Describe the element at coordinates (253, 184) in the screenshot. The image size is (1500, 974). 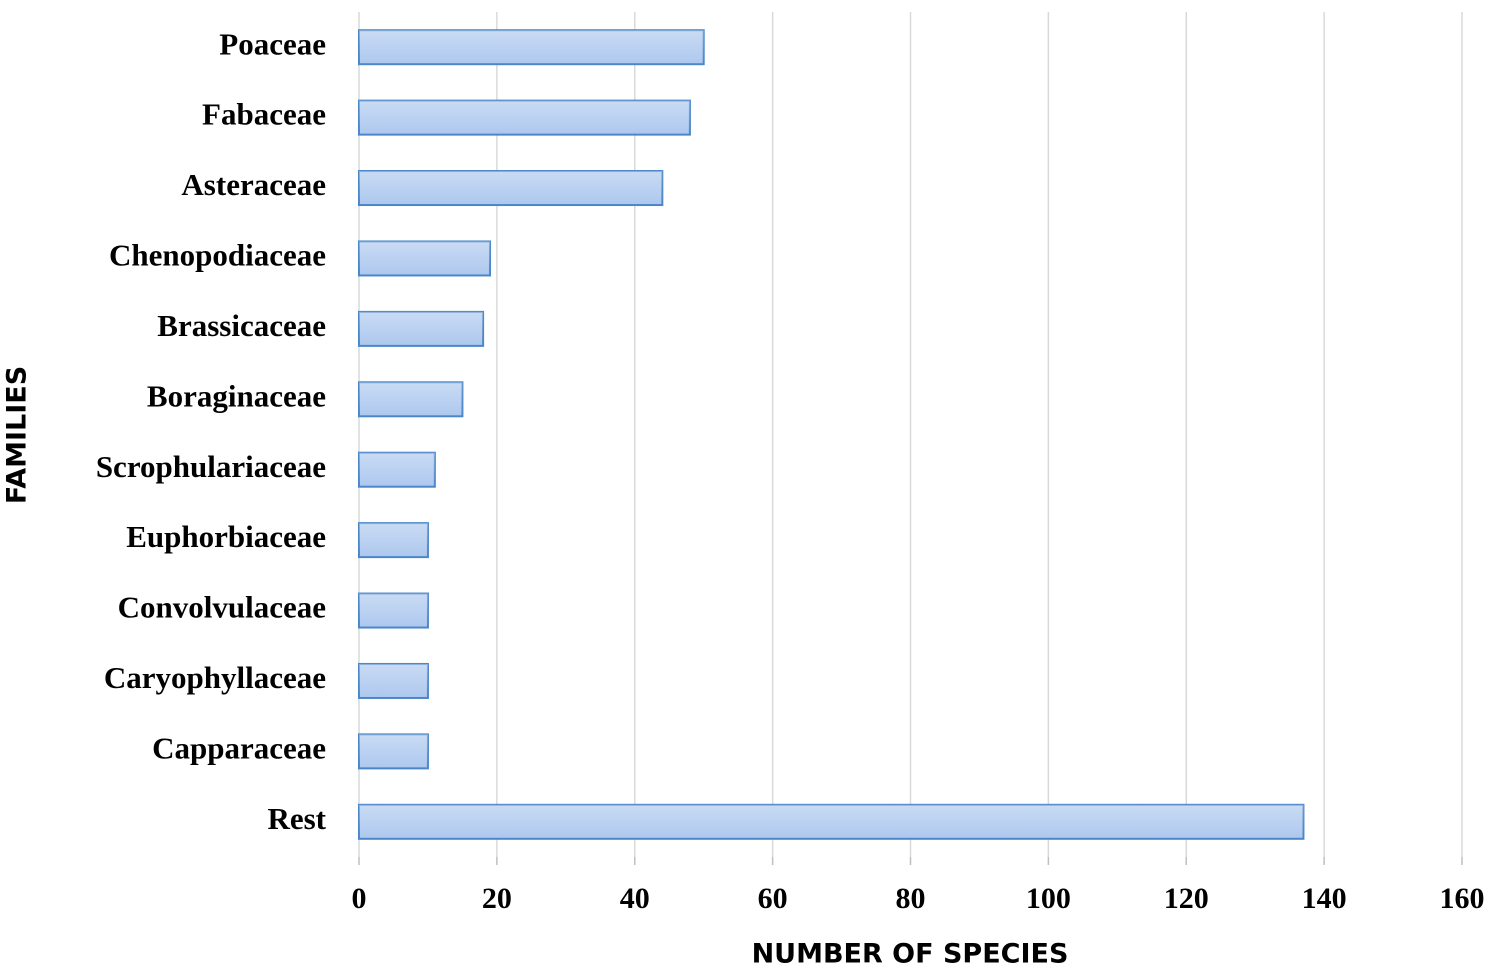
I see `y-tick-label: Asteraceae` at that location.